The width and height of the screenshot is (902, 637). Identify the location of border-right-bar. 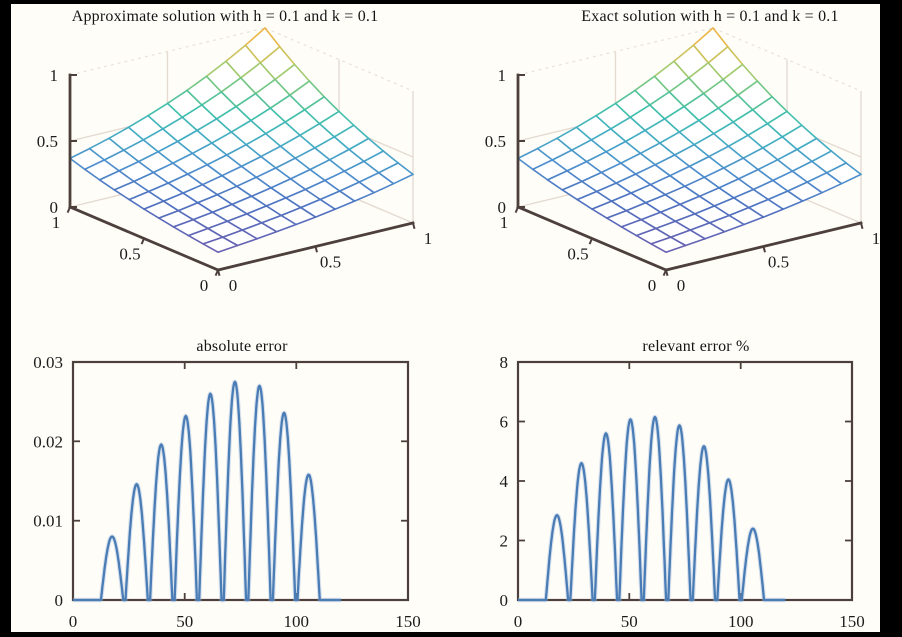
(891, 318).